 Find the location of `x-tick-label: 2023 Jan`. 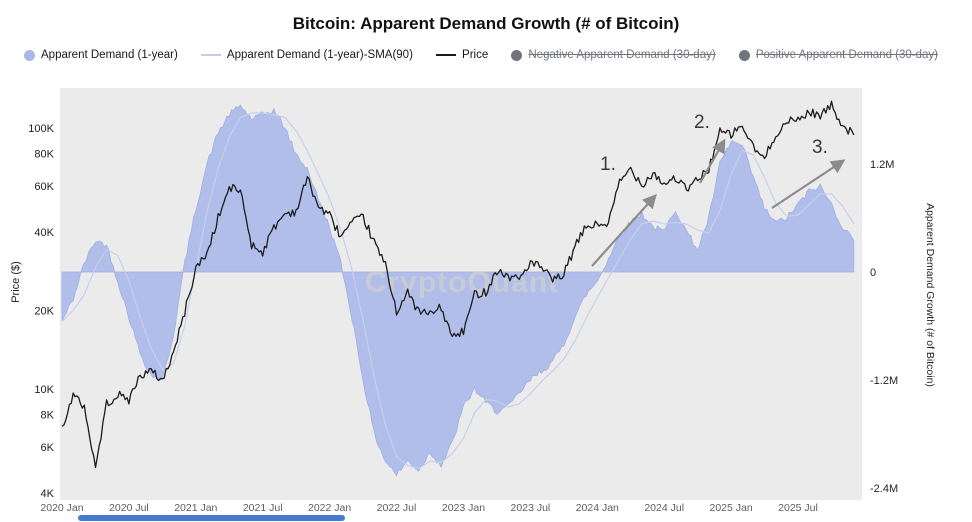

x-tick-label: 2023 Jan is located at coordinates (463, 508).